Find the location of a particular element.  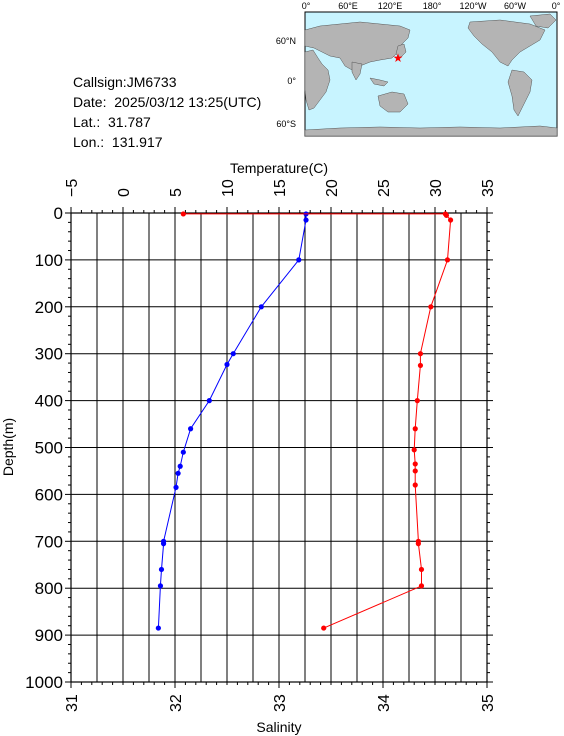

date-text: Date: 2025/03/12 13:25(UTC) is located at coordinates (167, 102).